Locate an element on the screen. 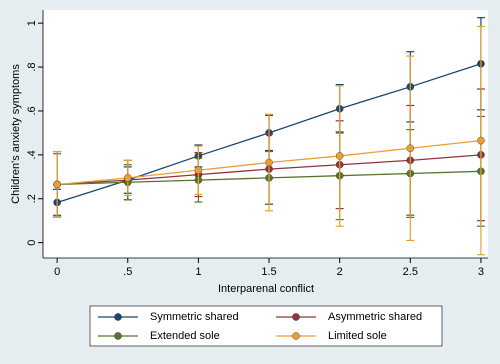  x-tick-label: 3 is located at coordinates (481, 272).